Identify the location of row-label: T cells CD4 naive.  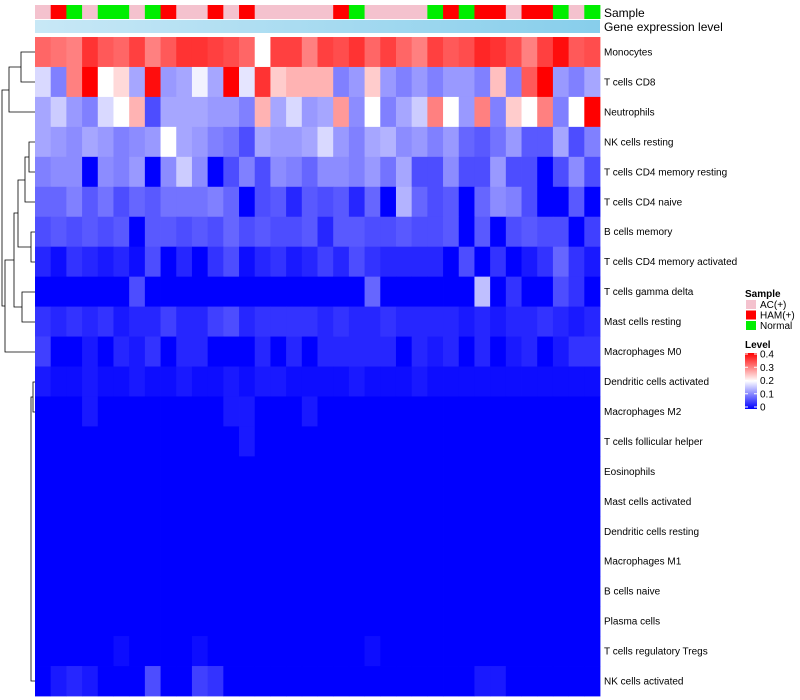
(643, 202).